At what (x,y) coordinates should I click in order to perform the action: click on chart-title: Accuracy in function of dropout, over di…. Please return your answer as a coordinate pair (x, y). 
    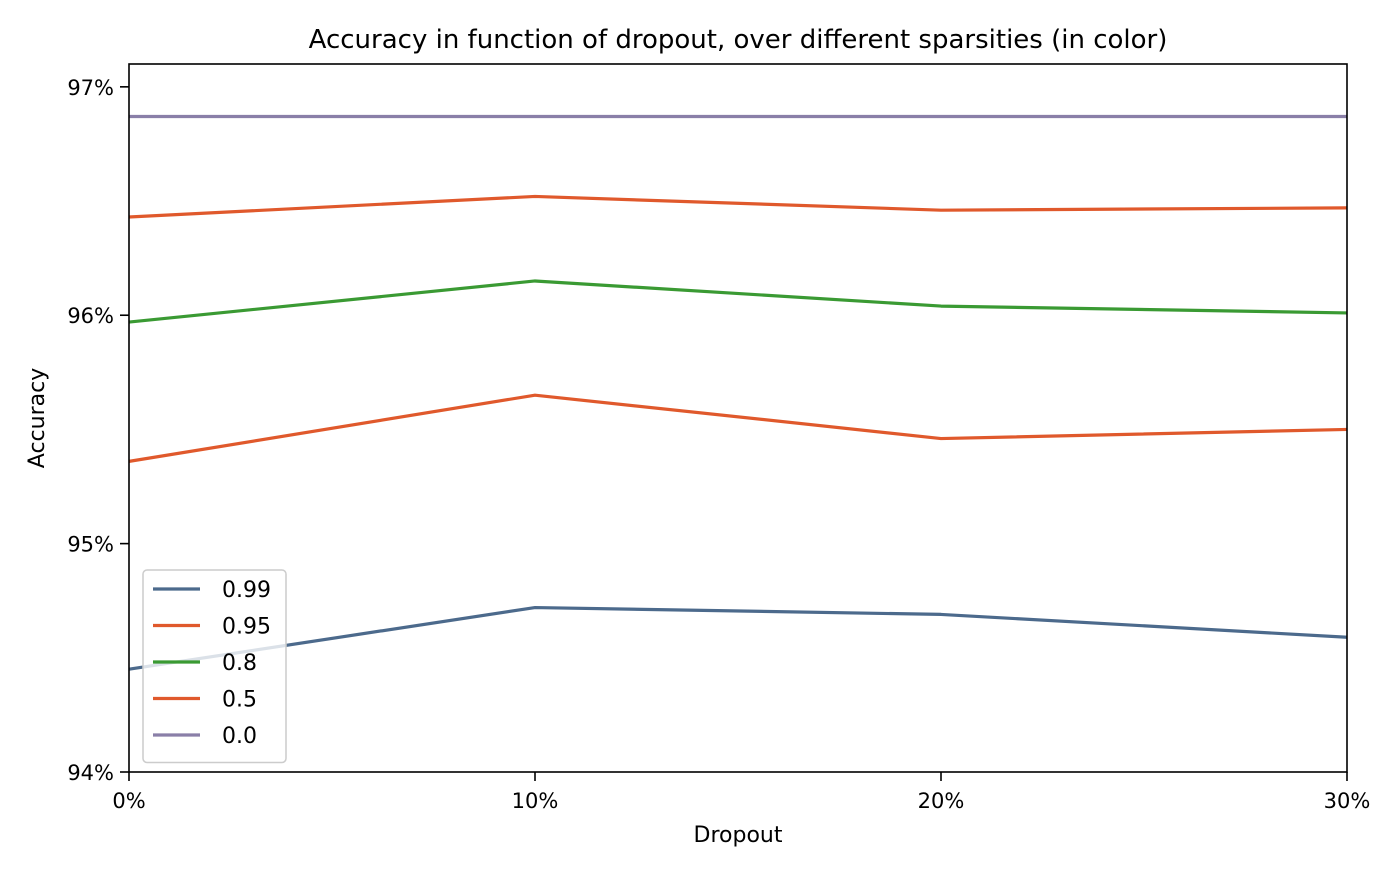
    Looking at the image, I should click on (738, 40).